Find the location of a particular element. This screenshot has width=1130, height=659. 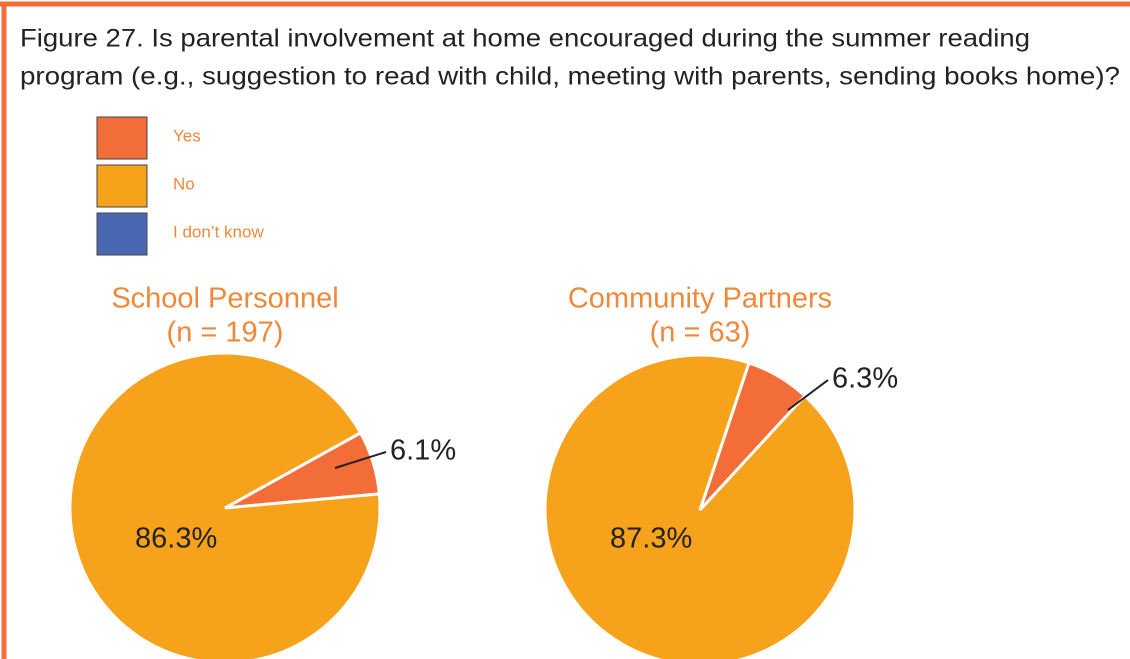

pie-subtitle: (n = 197) is located at coordinates (225, 333).